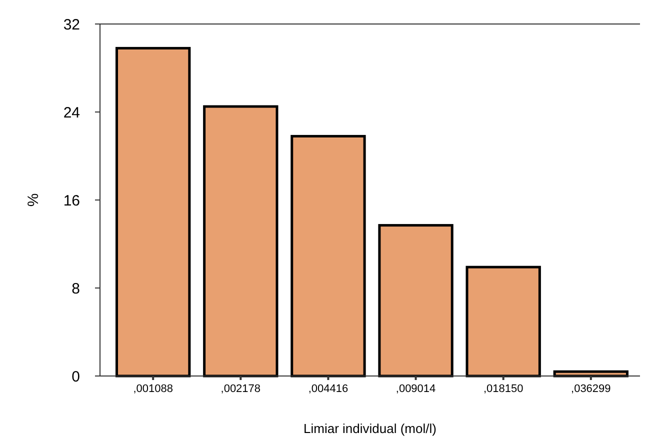  I want to click on y-tick-label: 24, so click(71, 113).